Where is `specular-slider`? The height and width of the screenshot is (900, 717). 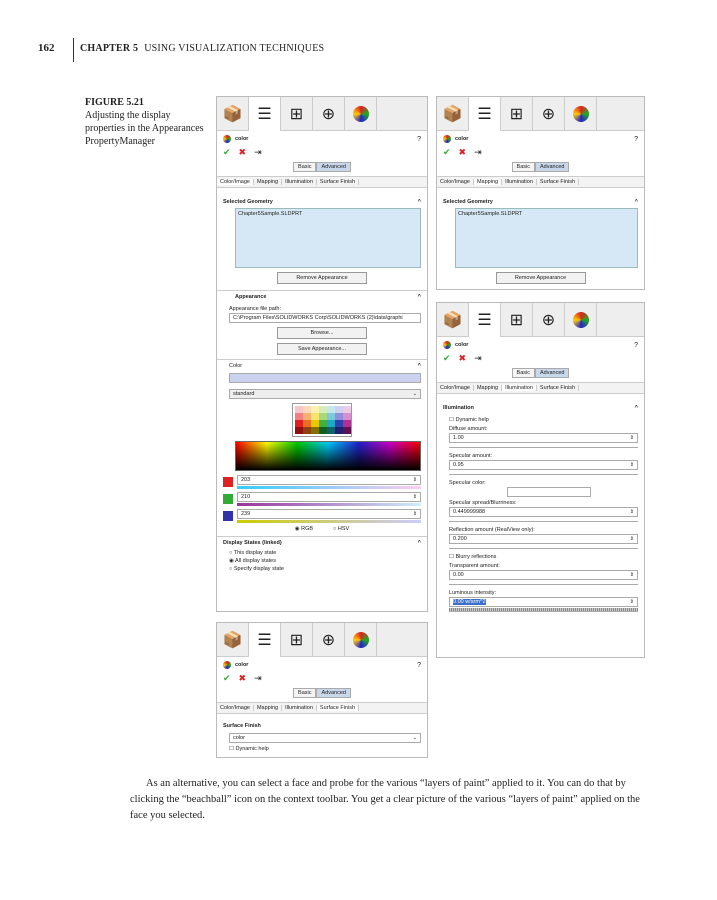
specular-slider is located at coordinates (543, 473).